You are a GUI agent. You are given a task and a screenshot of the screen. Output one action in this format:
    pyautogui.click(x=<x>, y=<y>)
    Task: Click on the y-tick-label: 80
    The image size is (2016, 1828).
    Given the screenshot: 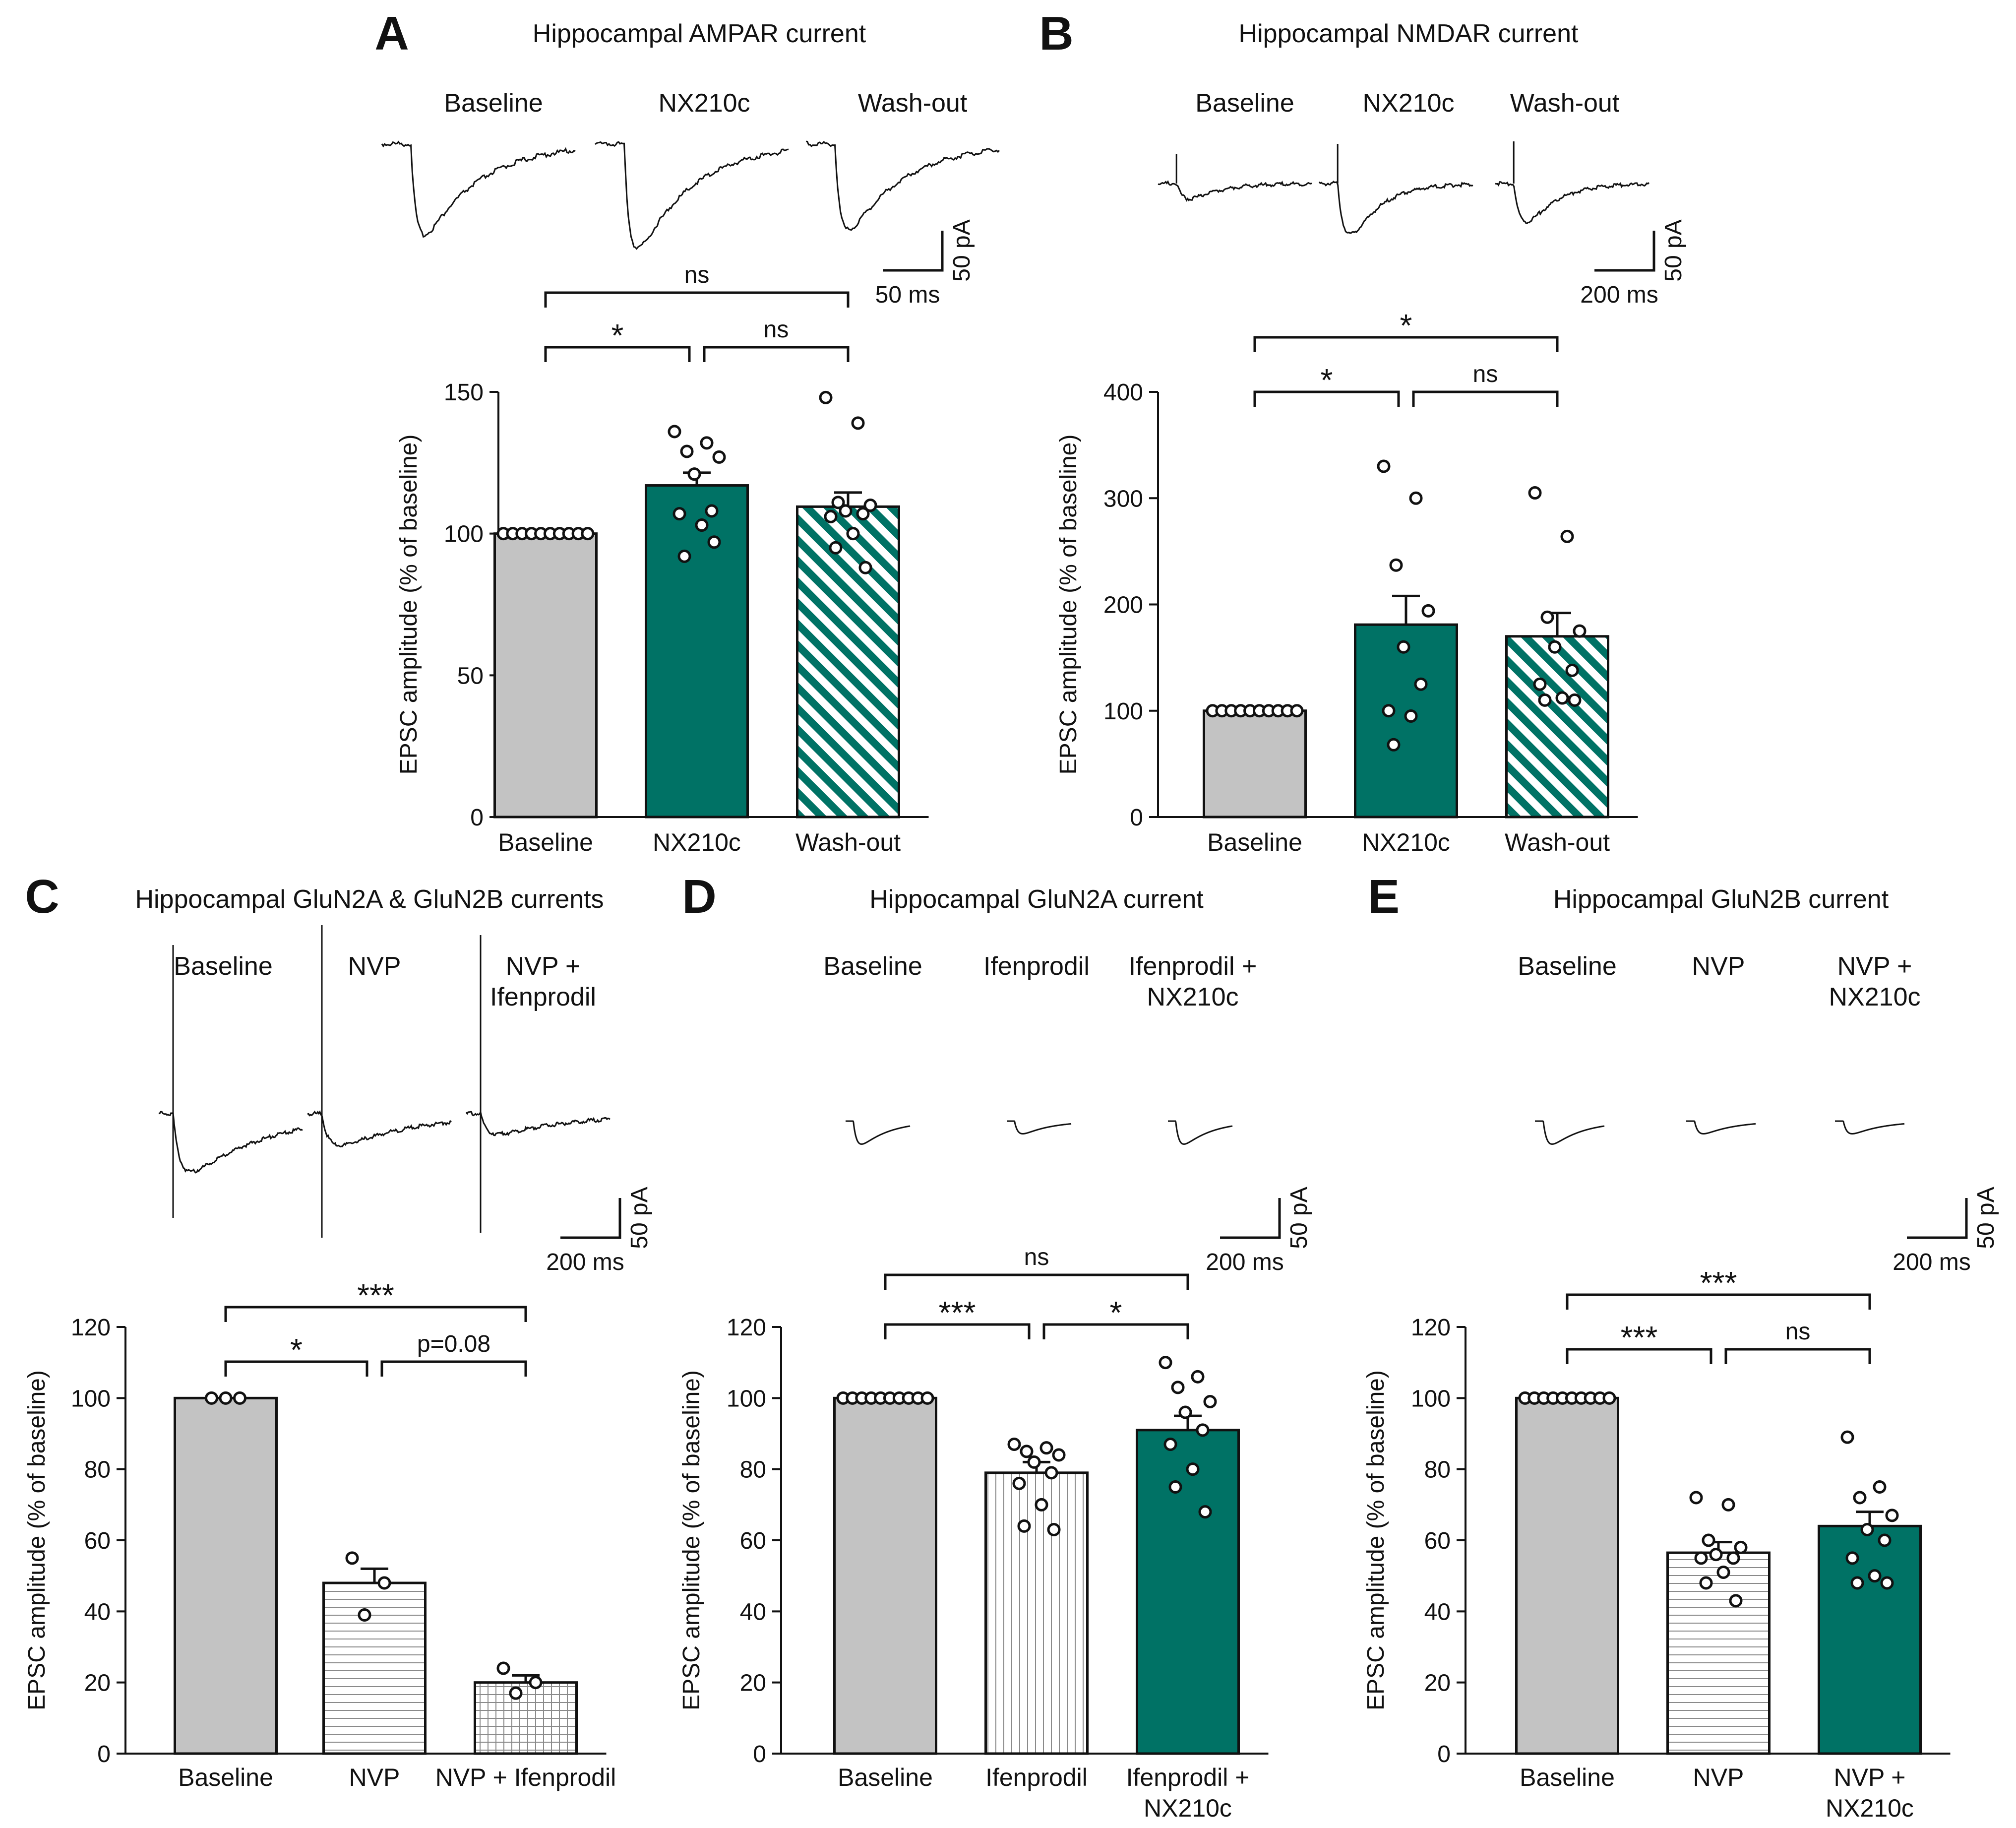 What is the action you would take?
    pyautogui.click(x=753, y=1470)
    